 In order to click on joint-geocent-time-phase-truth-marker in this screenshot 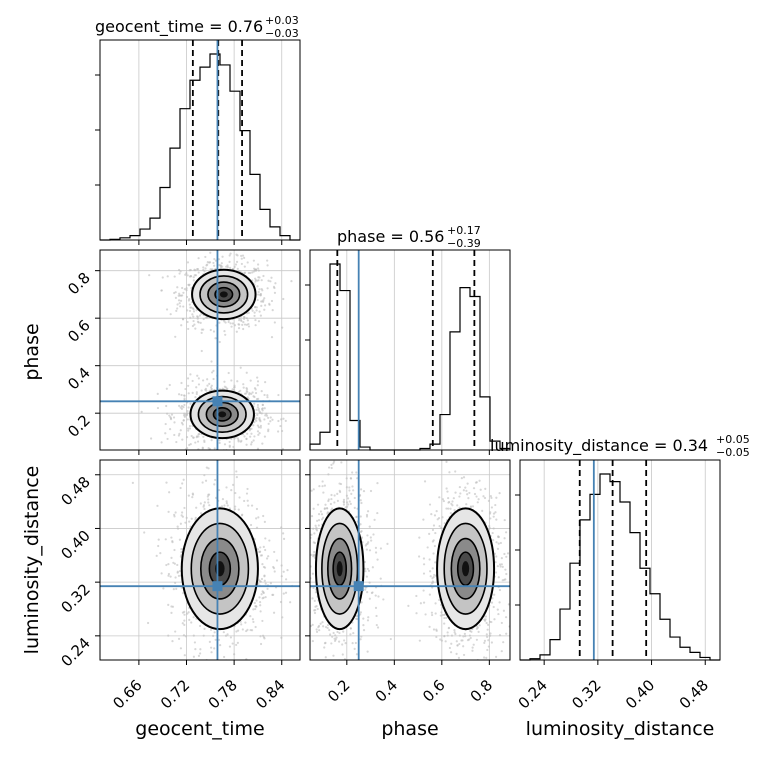, I will do `click(217, 401)`.